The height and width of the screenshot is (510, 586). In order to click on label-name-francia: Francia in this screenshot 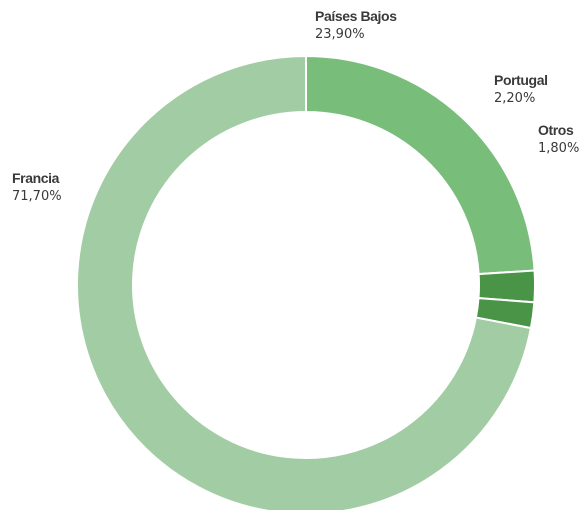, I will do `click(35, 178)`.